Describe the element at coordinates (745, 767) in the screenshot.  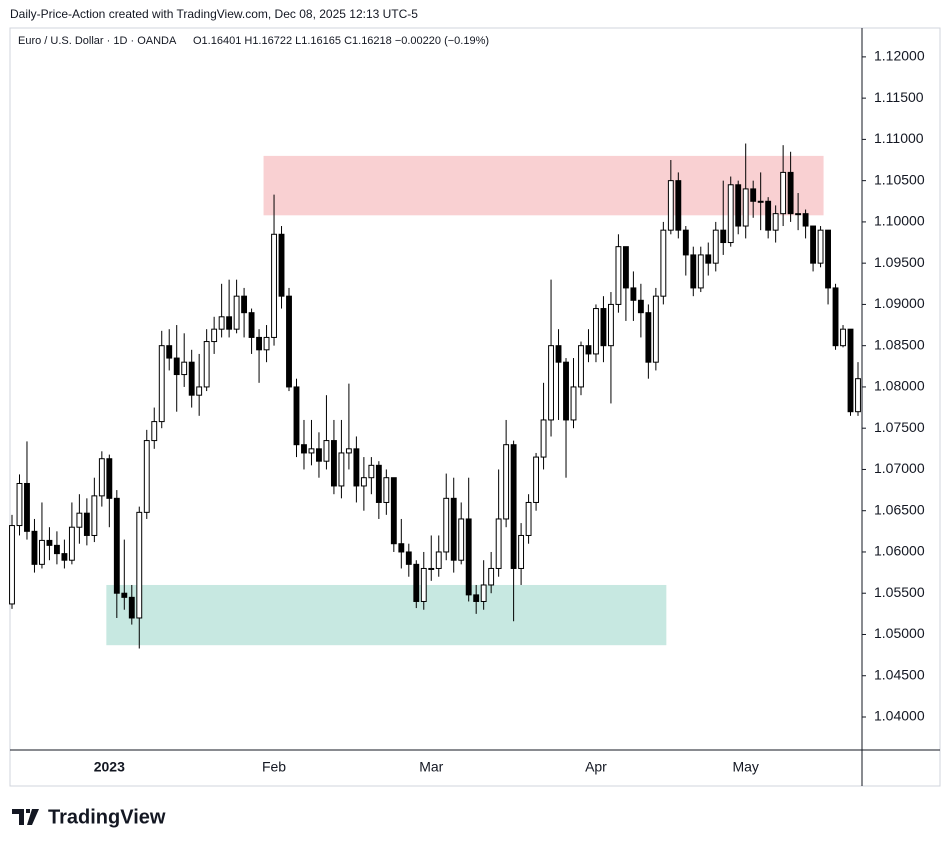
I see `x-tick-label: May` at that location.